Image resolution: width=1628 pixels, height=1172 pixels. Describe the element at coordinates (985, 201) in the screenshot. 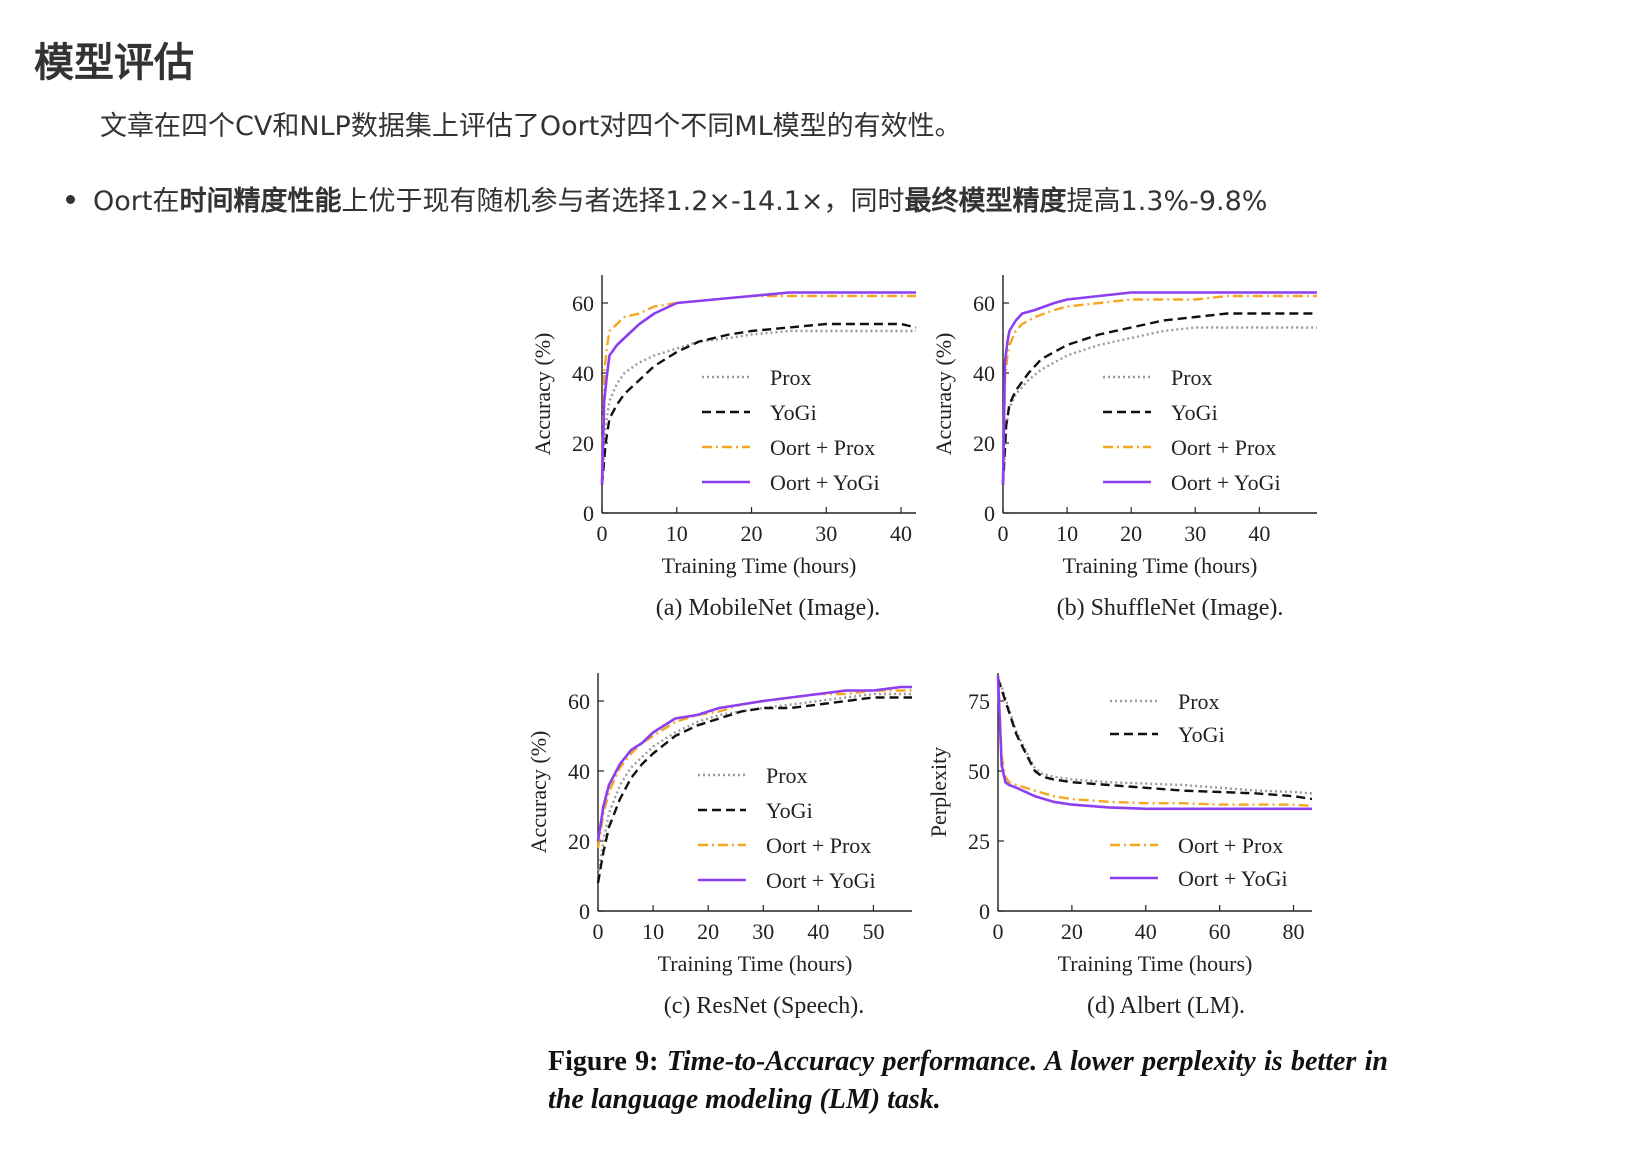

I see `bullet-bold-2: 最终模型精度` at that location.